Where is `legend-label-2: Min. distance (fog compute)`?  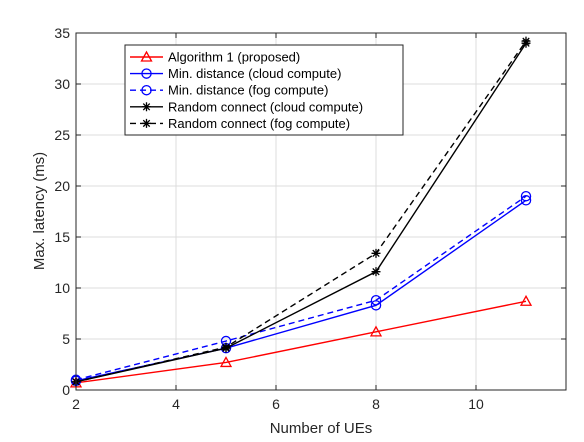
legend-label-2: Min. distance (fog compute) is located at coordinates (248, 90).